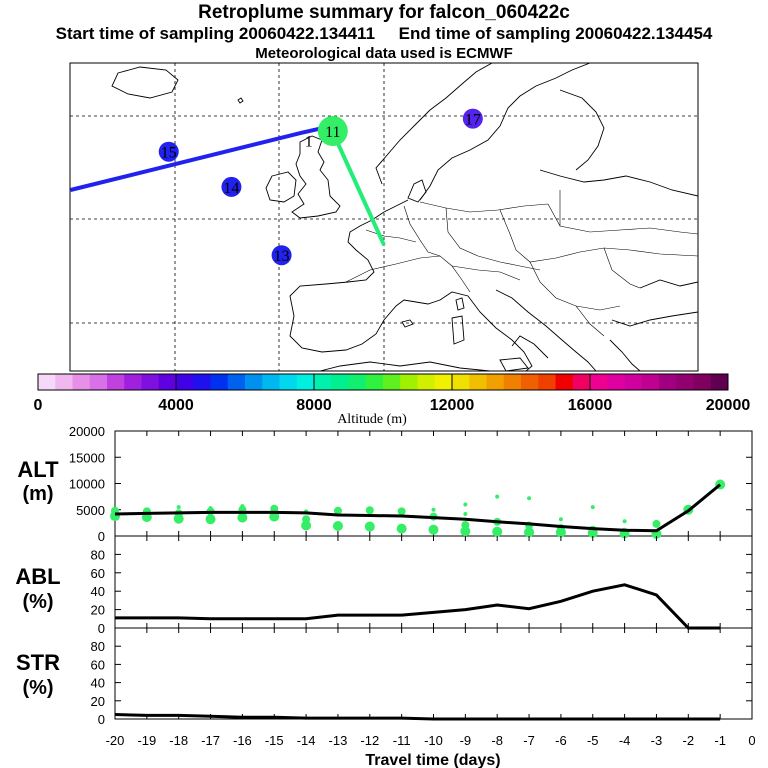  What do you see at coordinates (309, 141) in the screenshot?
I see `plume-marker-label: 1` at bounding box center [309, 141].